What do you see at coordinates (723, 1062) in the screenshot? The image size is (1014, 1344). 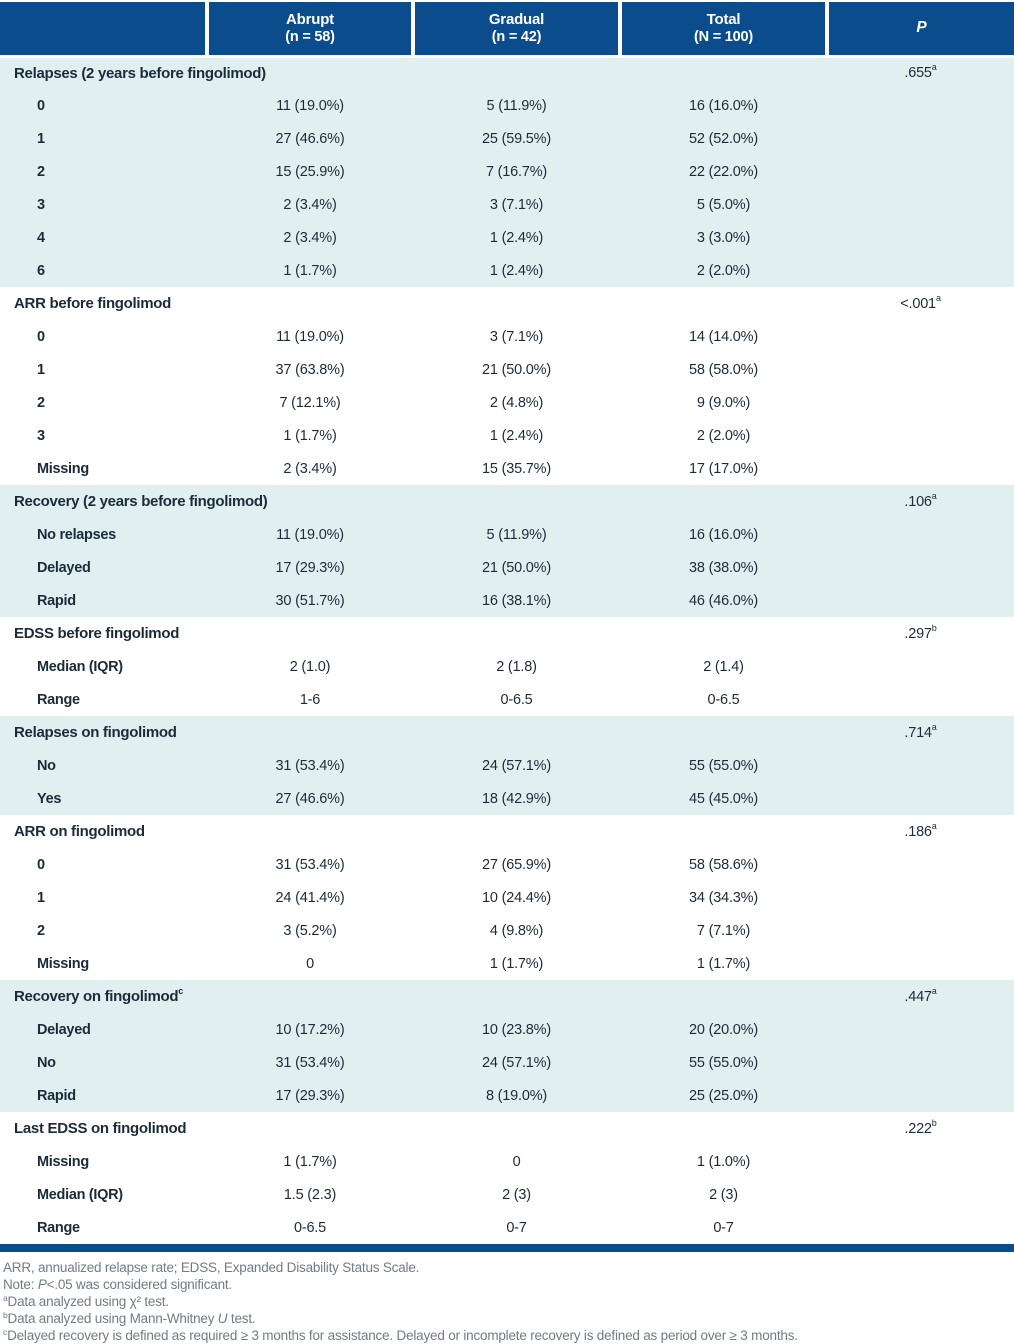 I see `cell-value: 55 (55.0%)` at bounding box center [723, 1062].